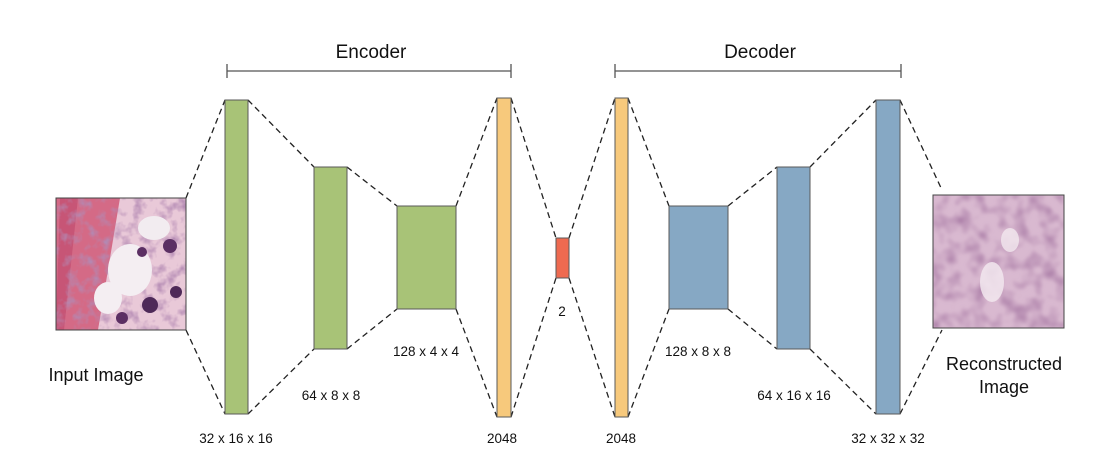 Image resolution: width=1115 pixels, height=460 pixels. I want to click on shape-label-dec-dense: 2048, so click(621, 438).